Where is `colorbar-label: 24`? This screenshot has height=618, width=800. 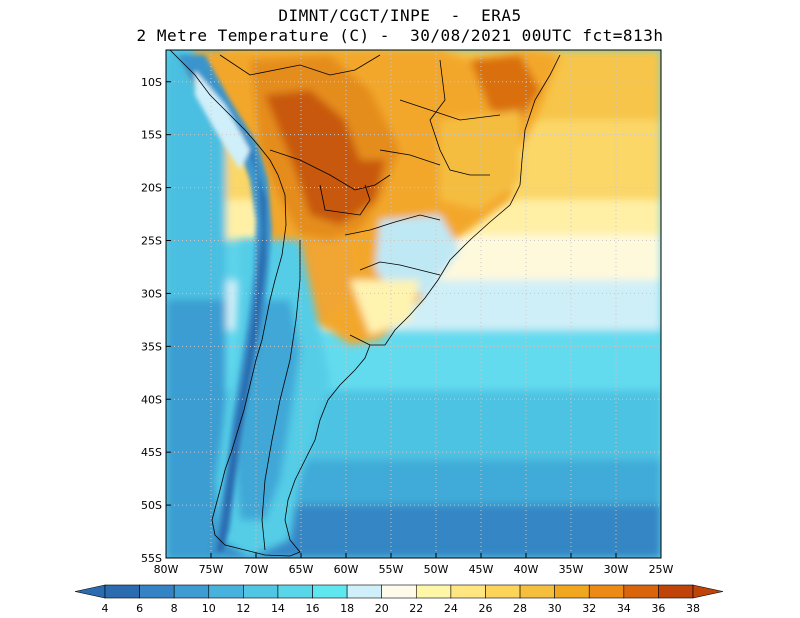 colorbar-label: 24 is located at coordinates (451, 608).